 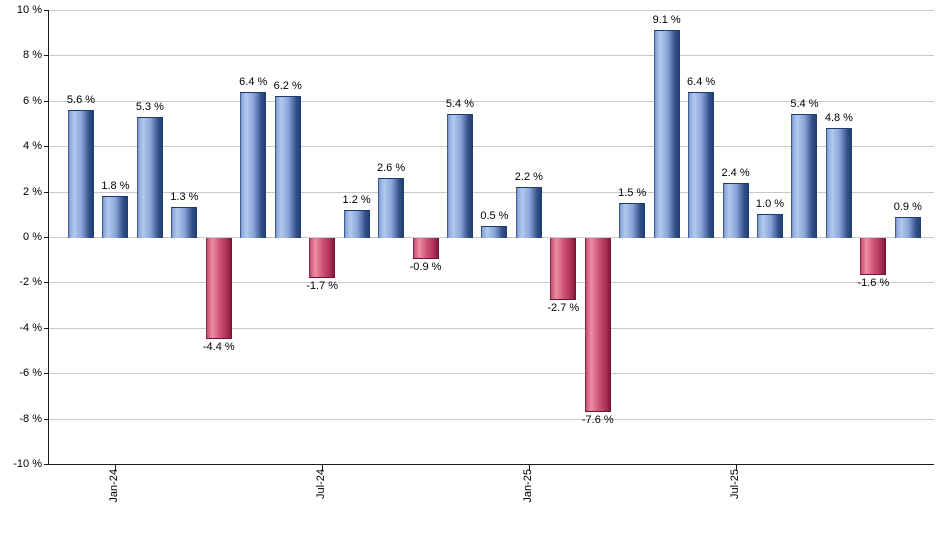 I want to click on y-axis-tick-label: 4 %, so click(x=32, y=146).